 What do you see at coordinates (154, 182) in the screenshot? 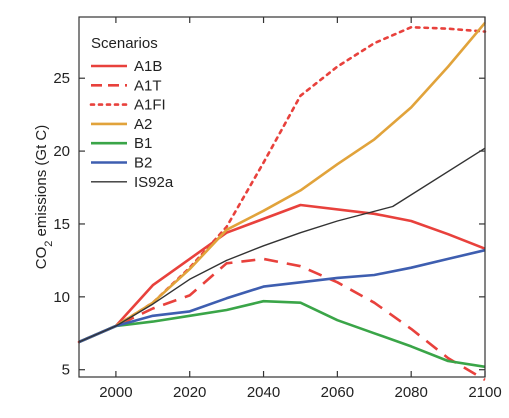
I see `legend-label-is92a: IS92a` at bounding box center [154, 182].